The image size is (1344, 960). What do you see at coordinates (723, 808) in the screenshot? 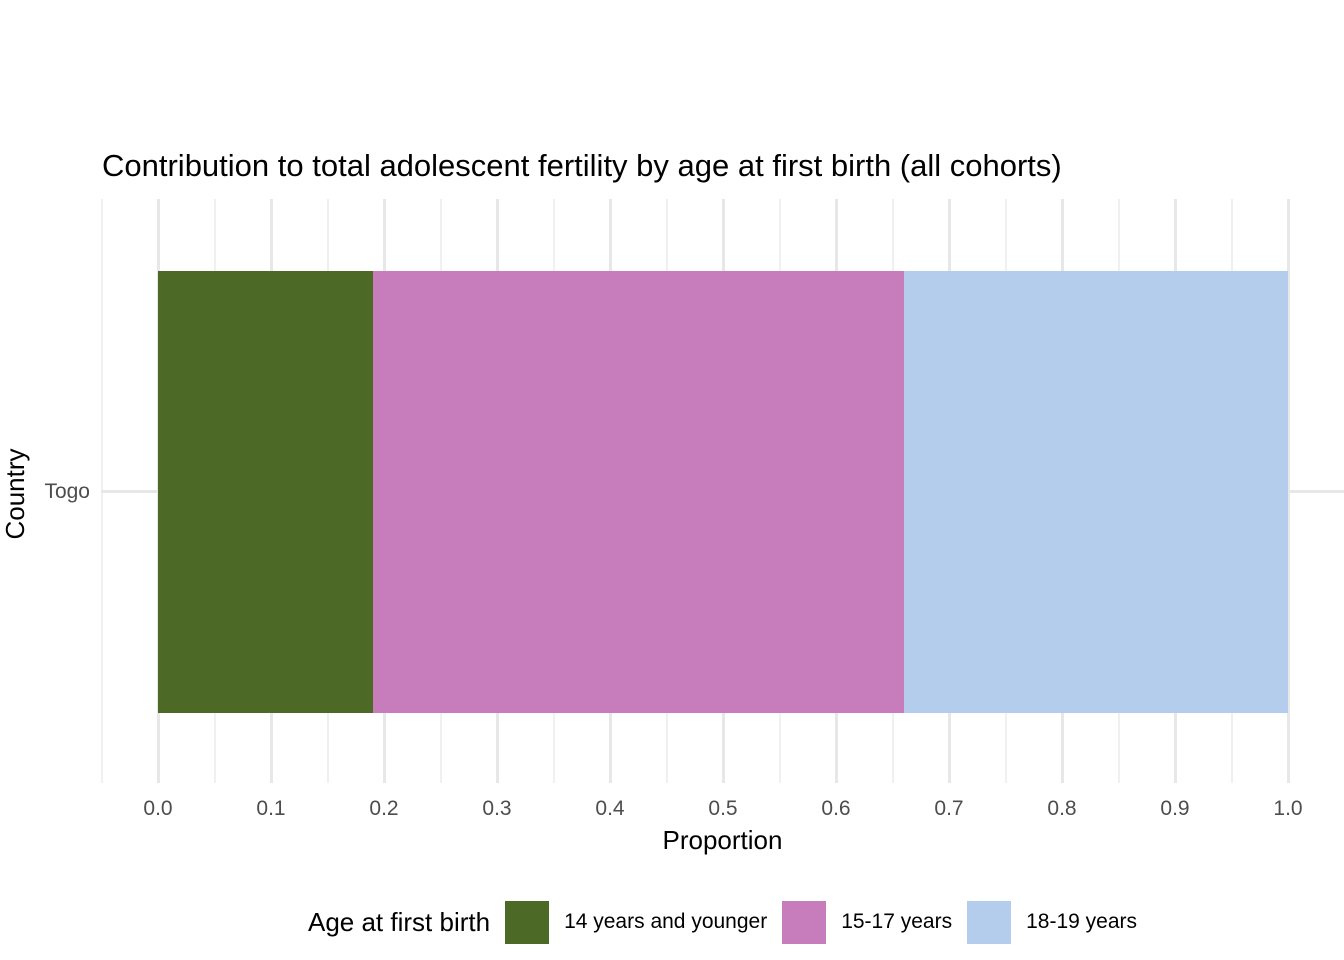
I see `x-tick-label-0.5: 0.5` at bounding box center [723, 808].